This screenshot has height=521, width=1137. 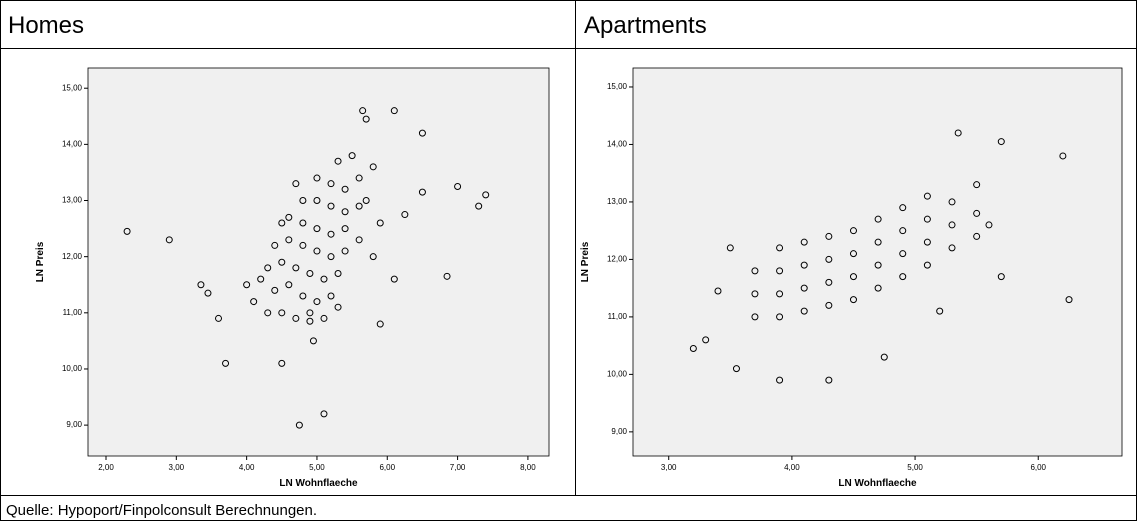 What do you see at coordinates (46, 25) in the screenshot?
I see `panel-title: Homes` at bounding box center [46, 25].